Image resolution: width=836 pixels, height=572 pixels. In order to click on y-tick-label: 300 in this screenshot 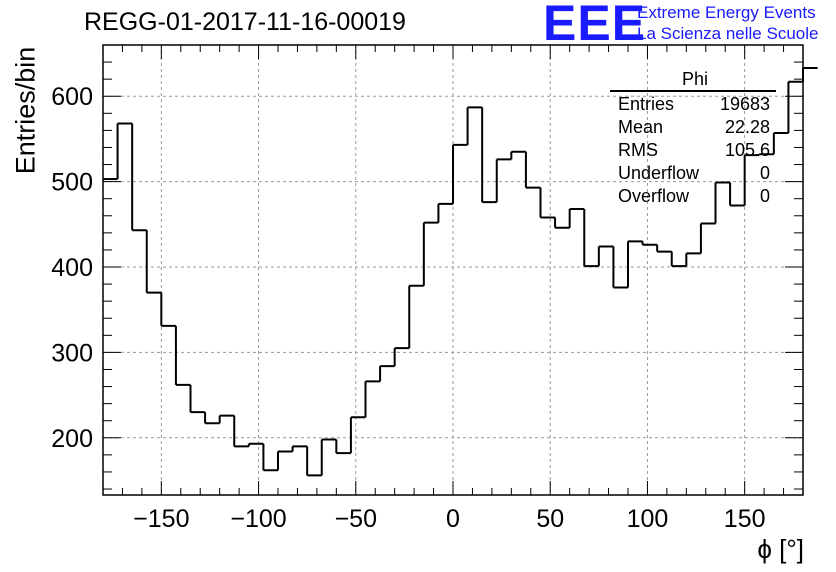, I will do `click(72, 353)`.